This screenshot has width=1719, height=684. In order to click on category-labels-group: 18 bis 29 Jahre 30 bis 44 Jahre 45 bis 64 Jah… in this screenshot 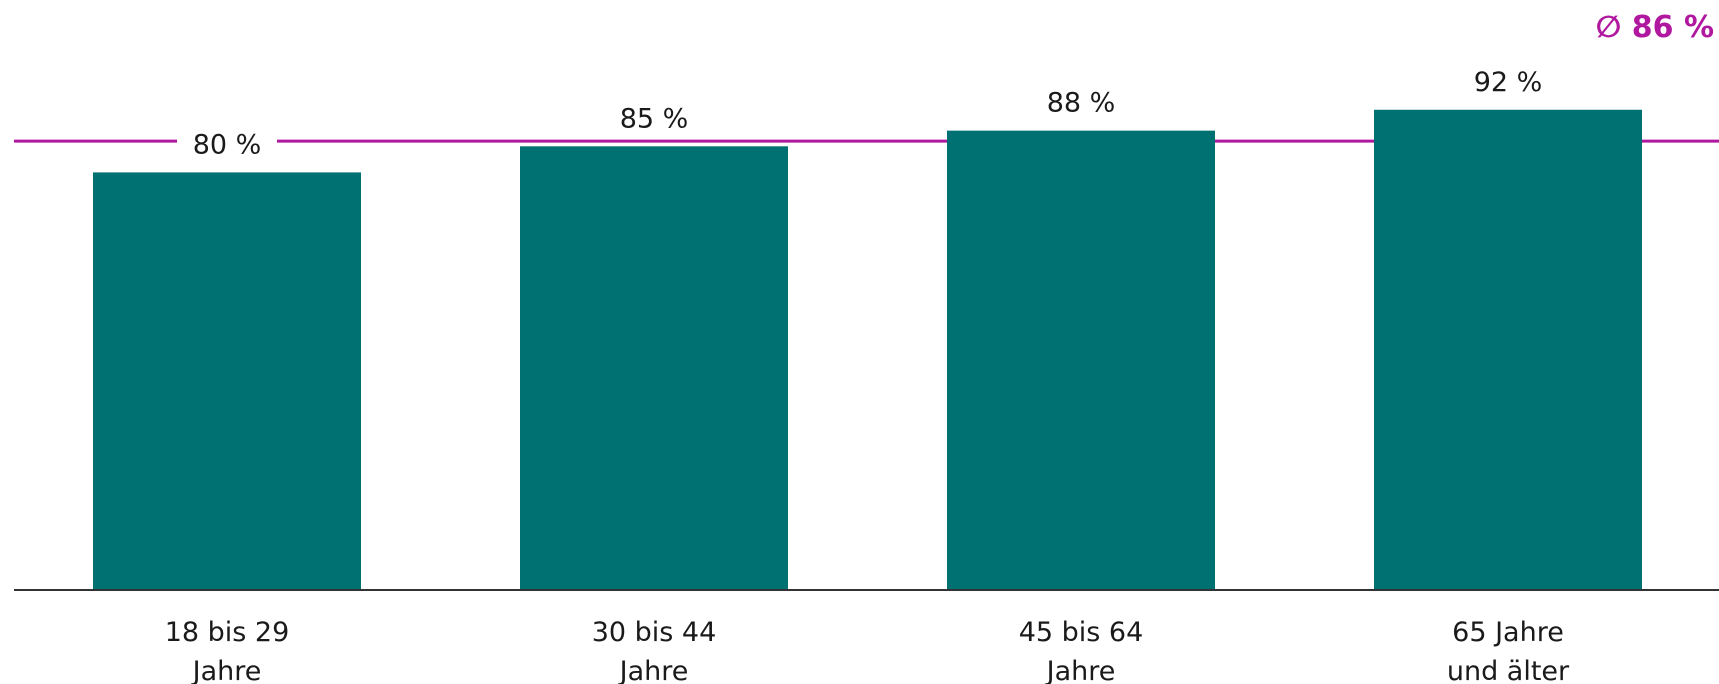, I will do `click(867, 650)`.